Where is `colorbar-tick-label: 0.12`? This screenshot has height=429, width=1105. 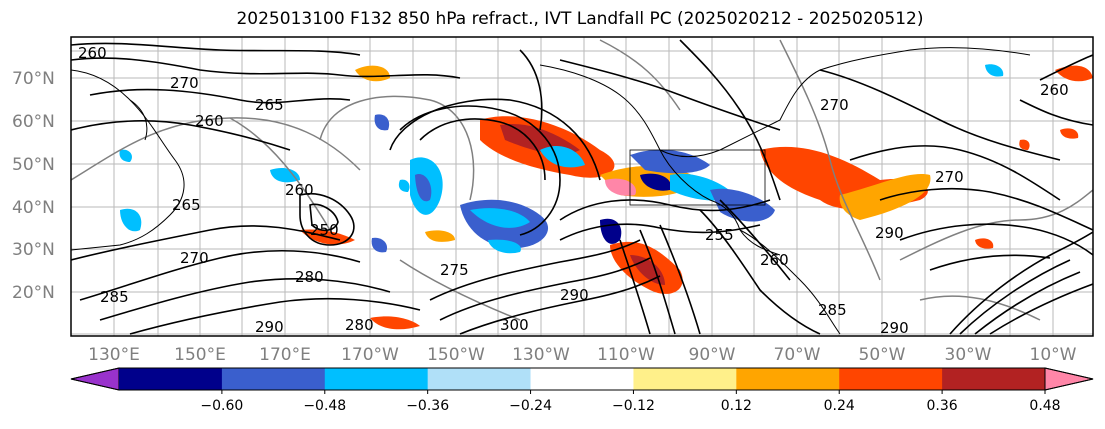 colorbar-tick-label: 0.12 is located at coordinates (736, 406).